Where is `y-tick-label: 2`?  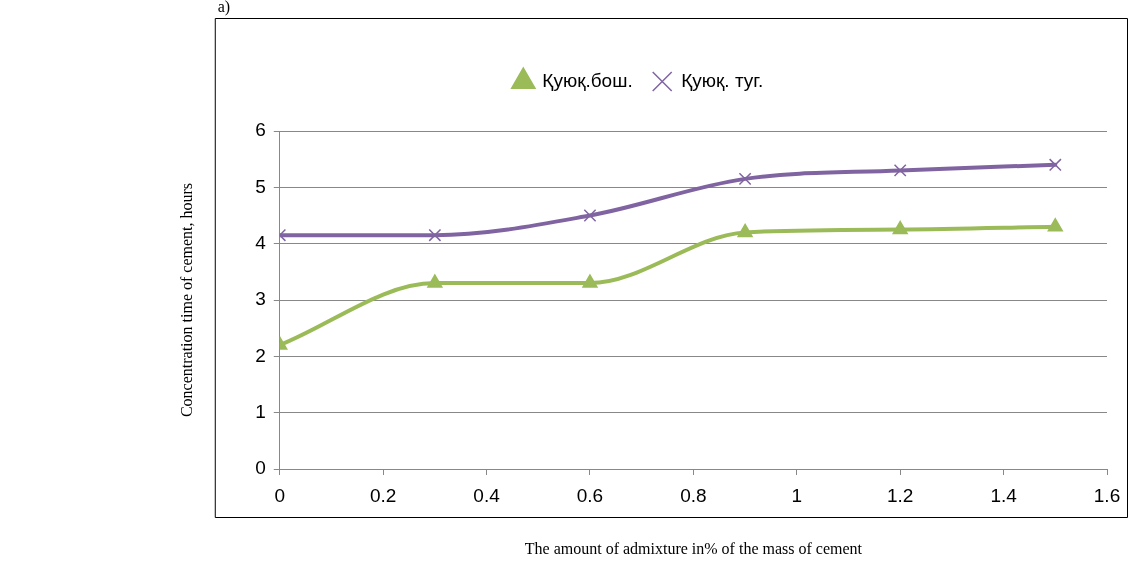
y-tick-label: 2 is located at coordinates (260, 355).